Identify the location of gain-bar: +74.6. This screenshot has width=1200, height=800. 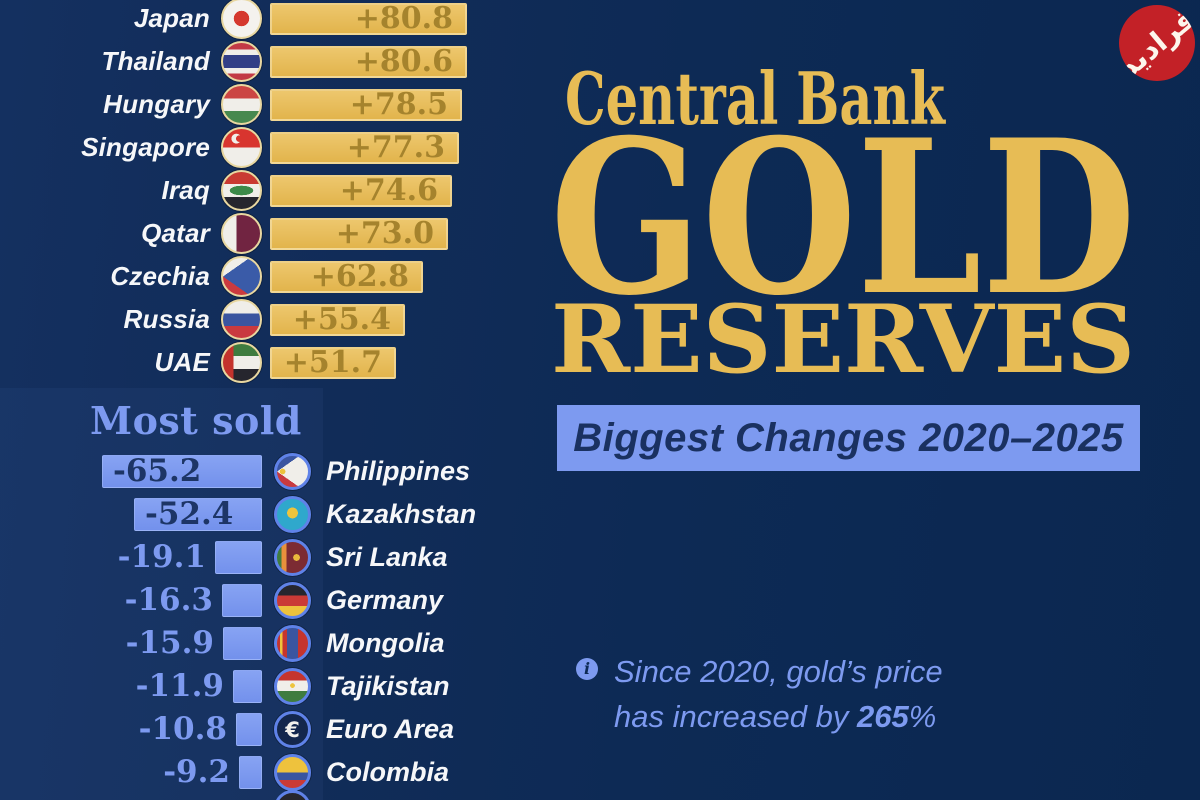
(361, 190).